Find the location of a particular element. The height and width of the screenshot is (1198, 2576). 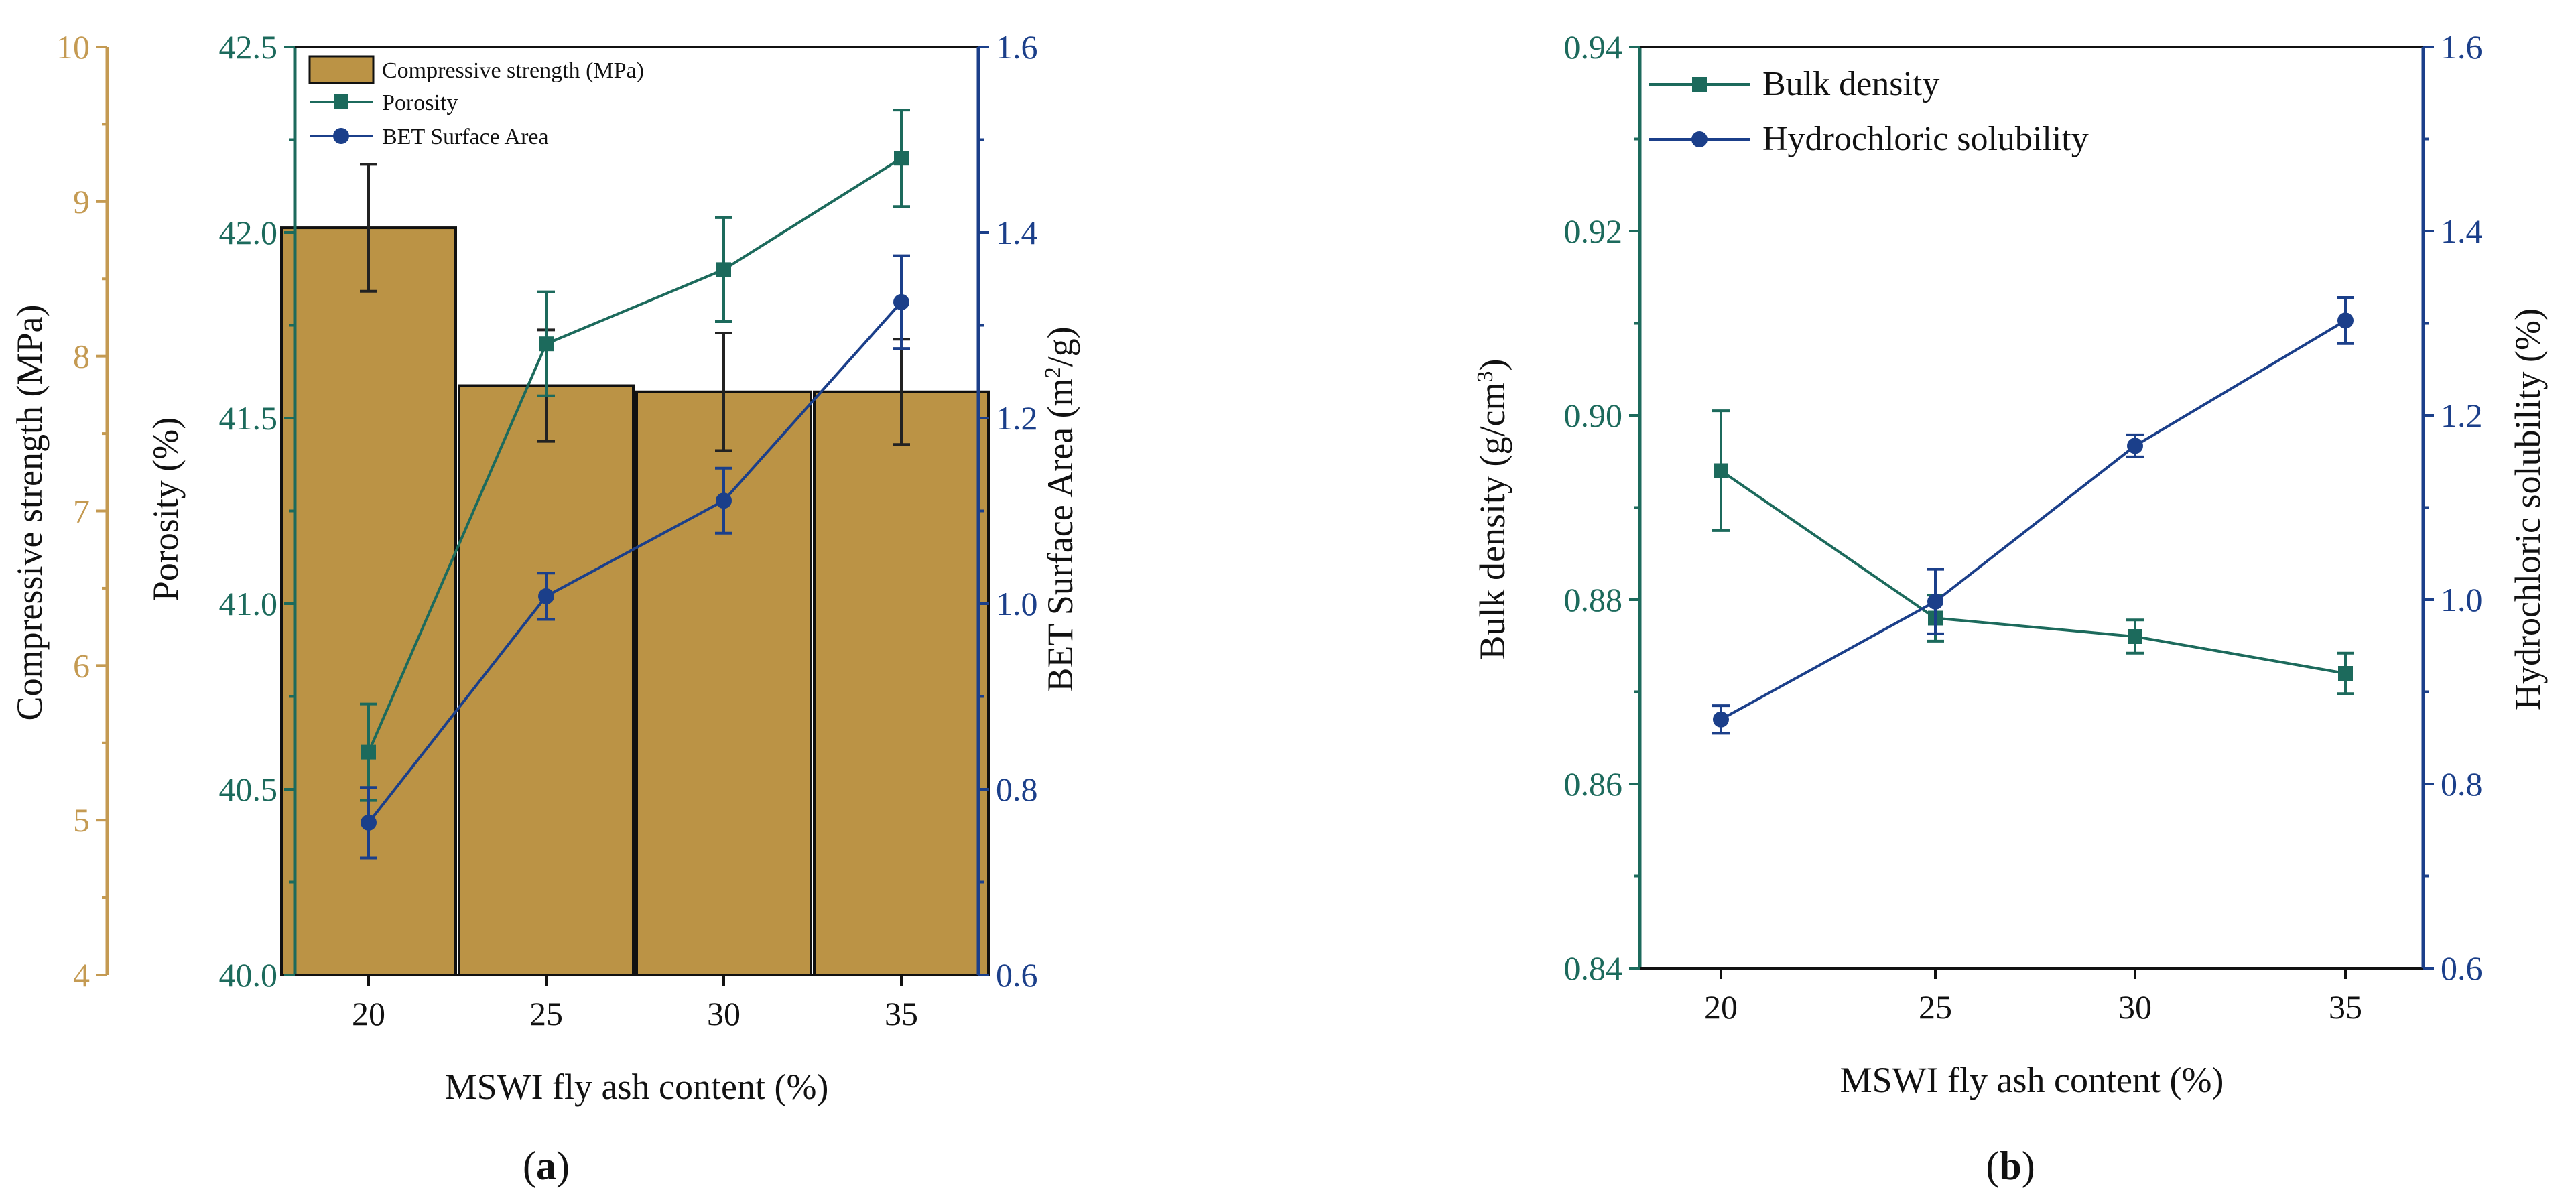

legend-bulk-density-label: Bulk density is located at coordinates (1850, 84).